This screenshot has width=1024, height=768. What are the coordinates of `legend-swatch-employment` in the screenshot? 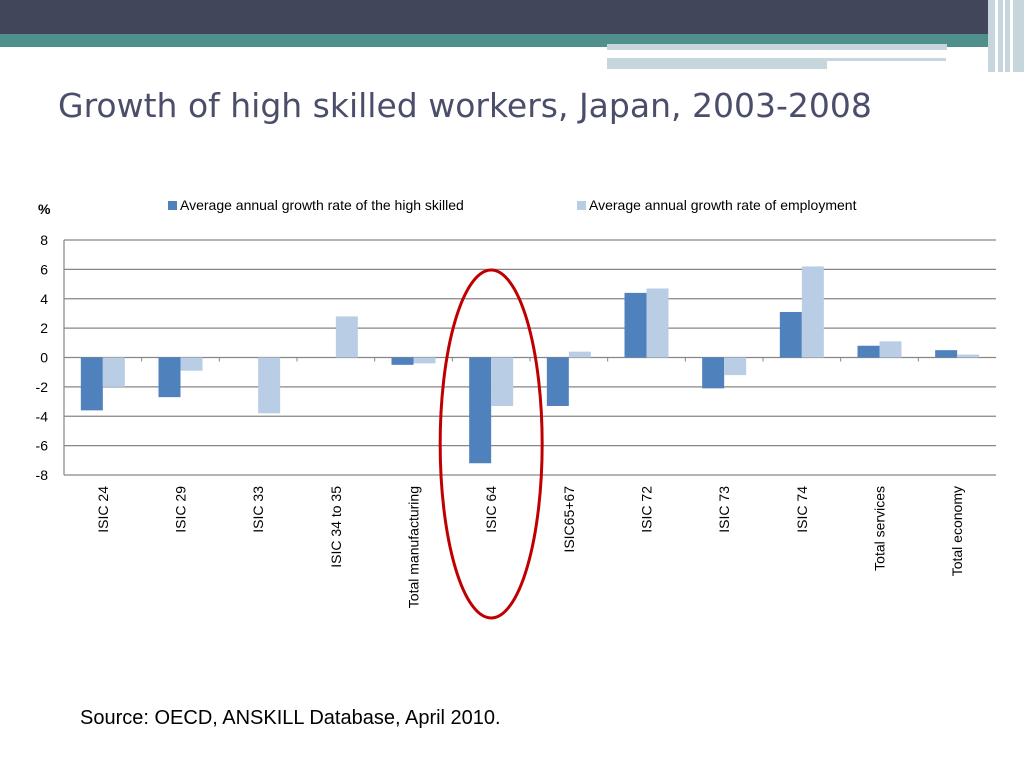 It's located at (581, 205).